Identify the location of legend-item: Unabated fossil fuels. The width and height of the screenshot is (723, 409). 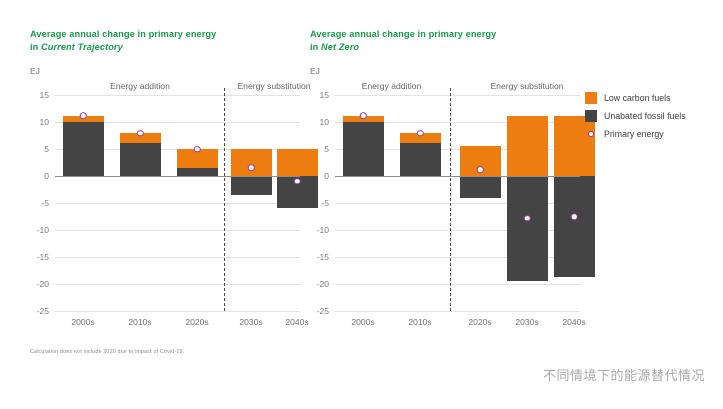
(652, 116).